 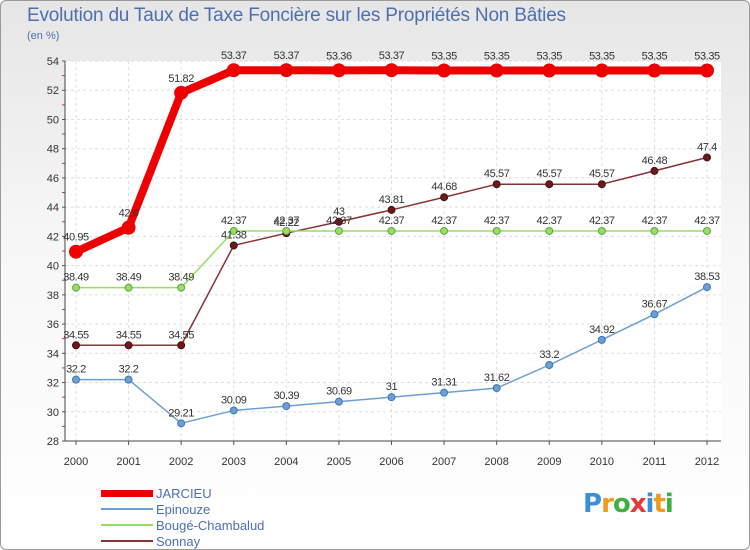 I want to click on x-tick-label: 2006, so click(x=391, y=462).